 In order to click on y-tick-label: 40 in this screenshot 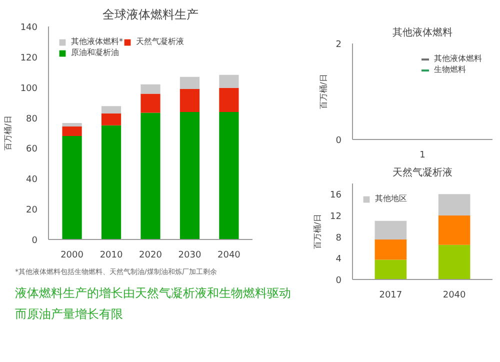, I will do `click(32, 180)`.